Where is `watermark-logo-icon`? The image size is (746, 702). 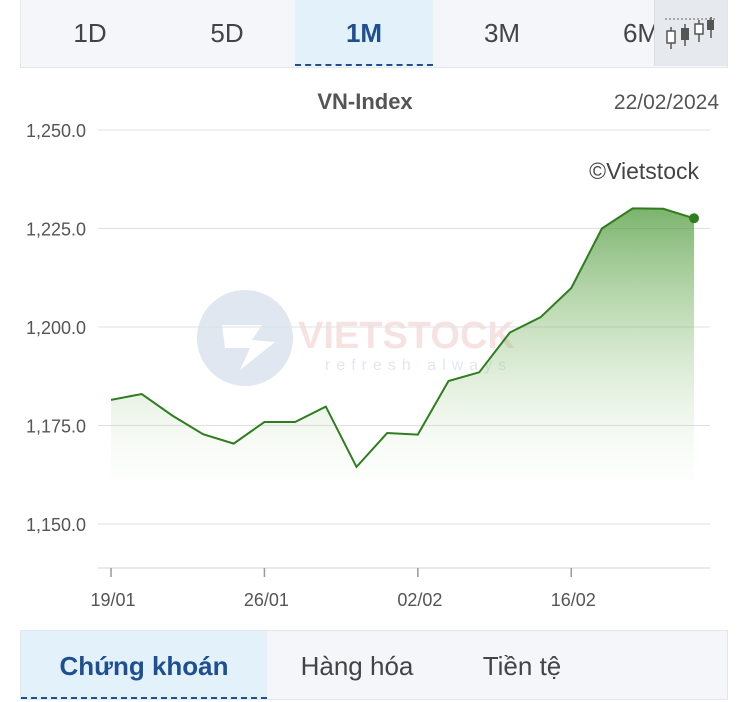
watermark-logo-icon is located at coordinates (245, 338).